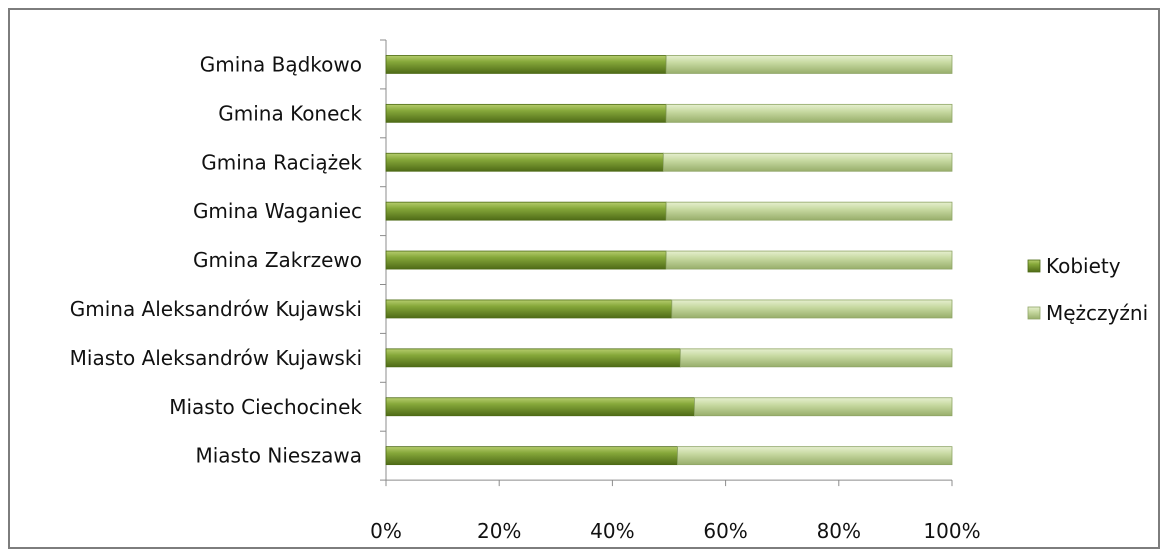 Image resolution: width=1170 pixels, height=557 pixels. I want to click on legend: Kobiety Mężczyźni, so click(1087, 289).